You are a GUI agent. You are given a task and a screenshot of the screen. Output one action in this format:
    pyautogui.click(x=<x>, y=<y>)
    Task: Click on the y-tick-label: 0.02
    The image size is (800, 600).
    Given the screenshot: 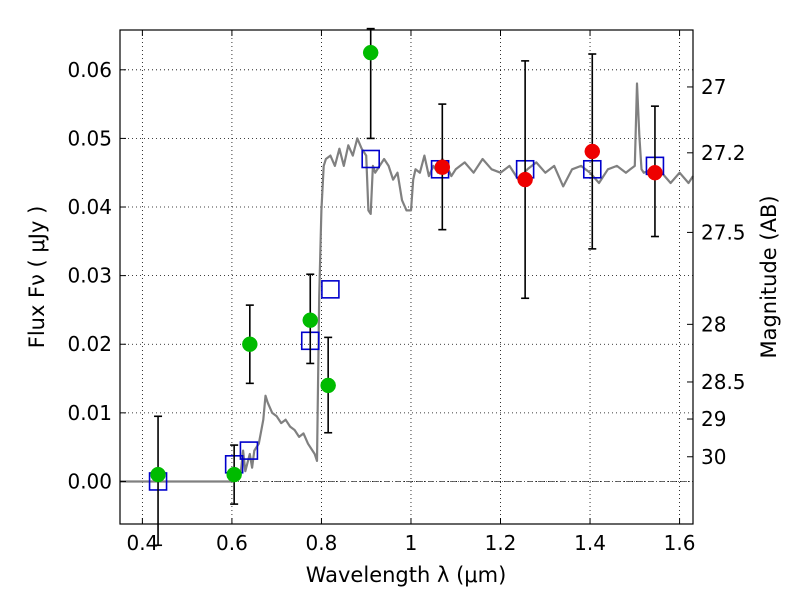 What is the action you would take?
    pyautogui.click(x=89, y=344)
    